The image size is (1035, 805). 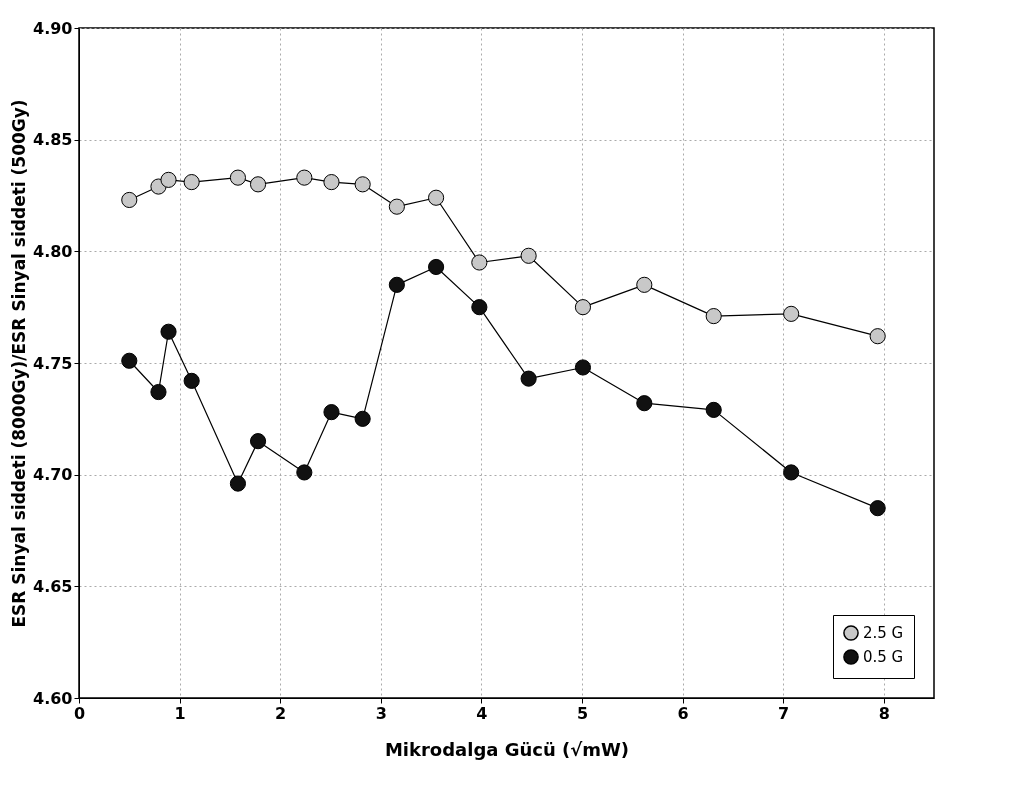 I want to click on x-tick-label: 1, so click(x=180, y=713).